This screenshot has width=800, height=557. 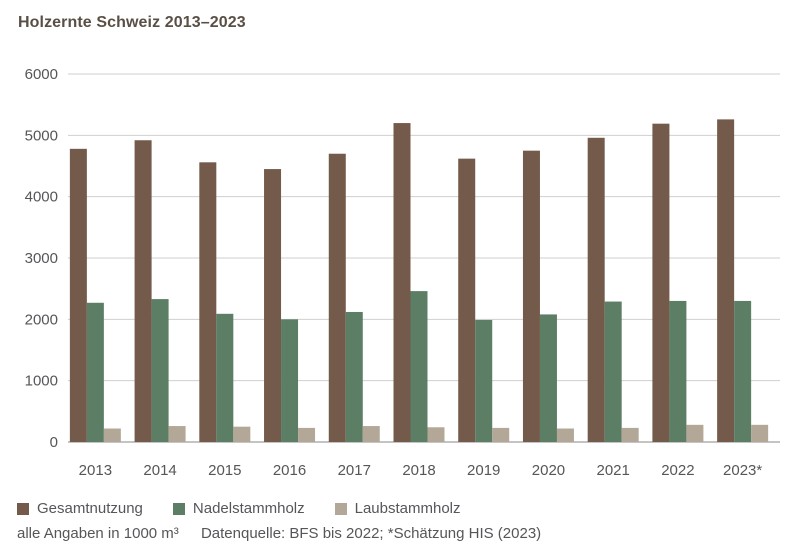 I want to click on legend-item-laubstammholz: Laubstammholz, so click(x=397, y=508).